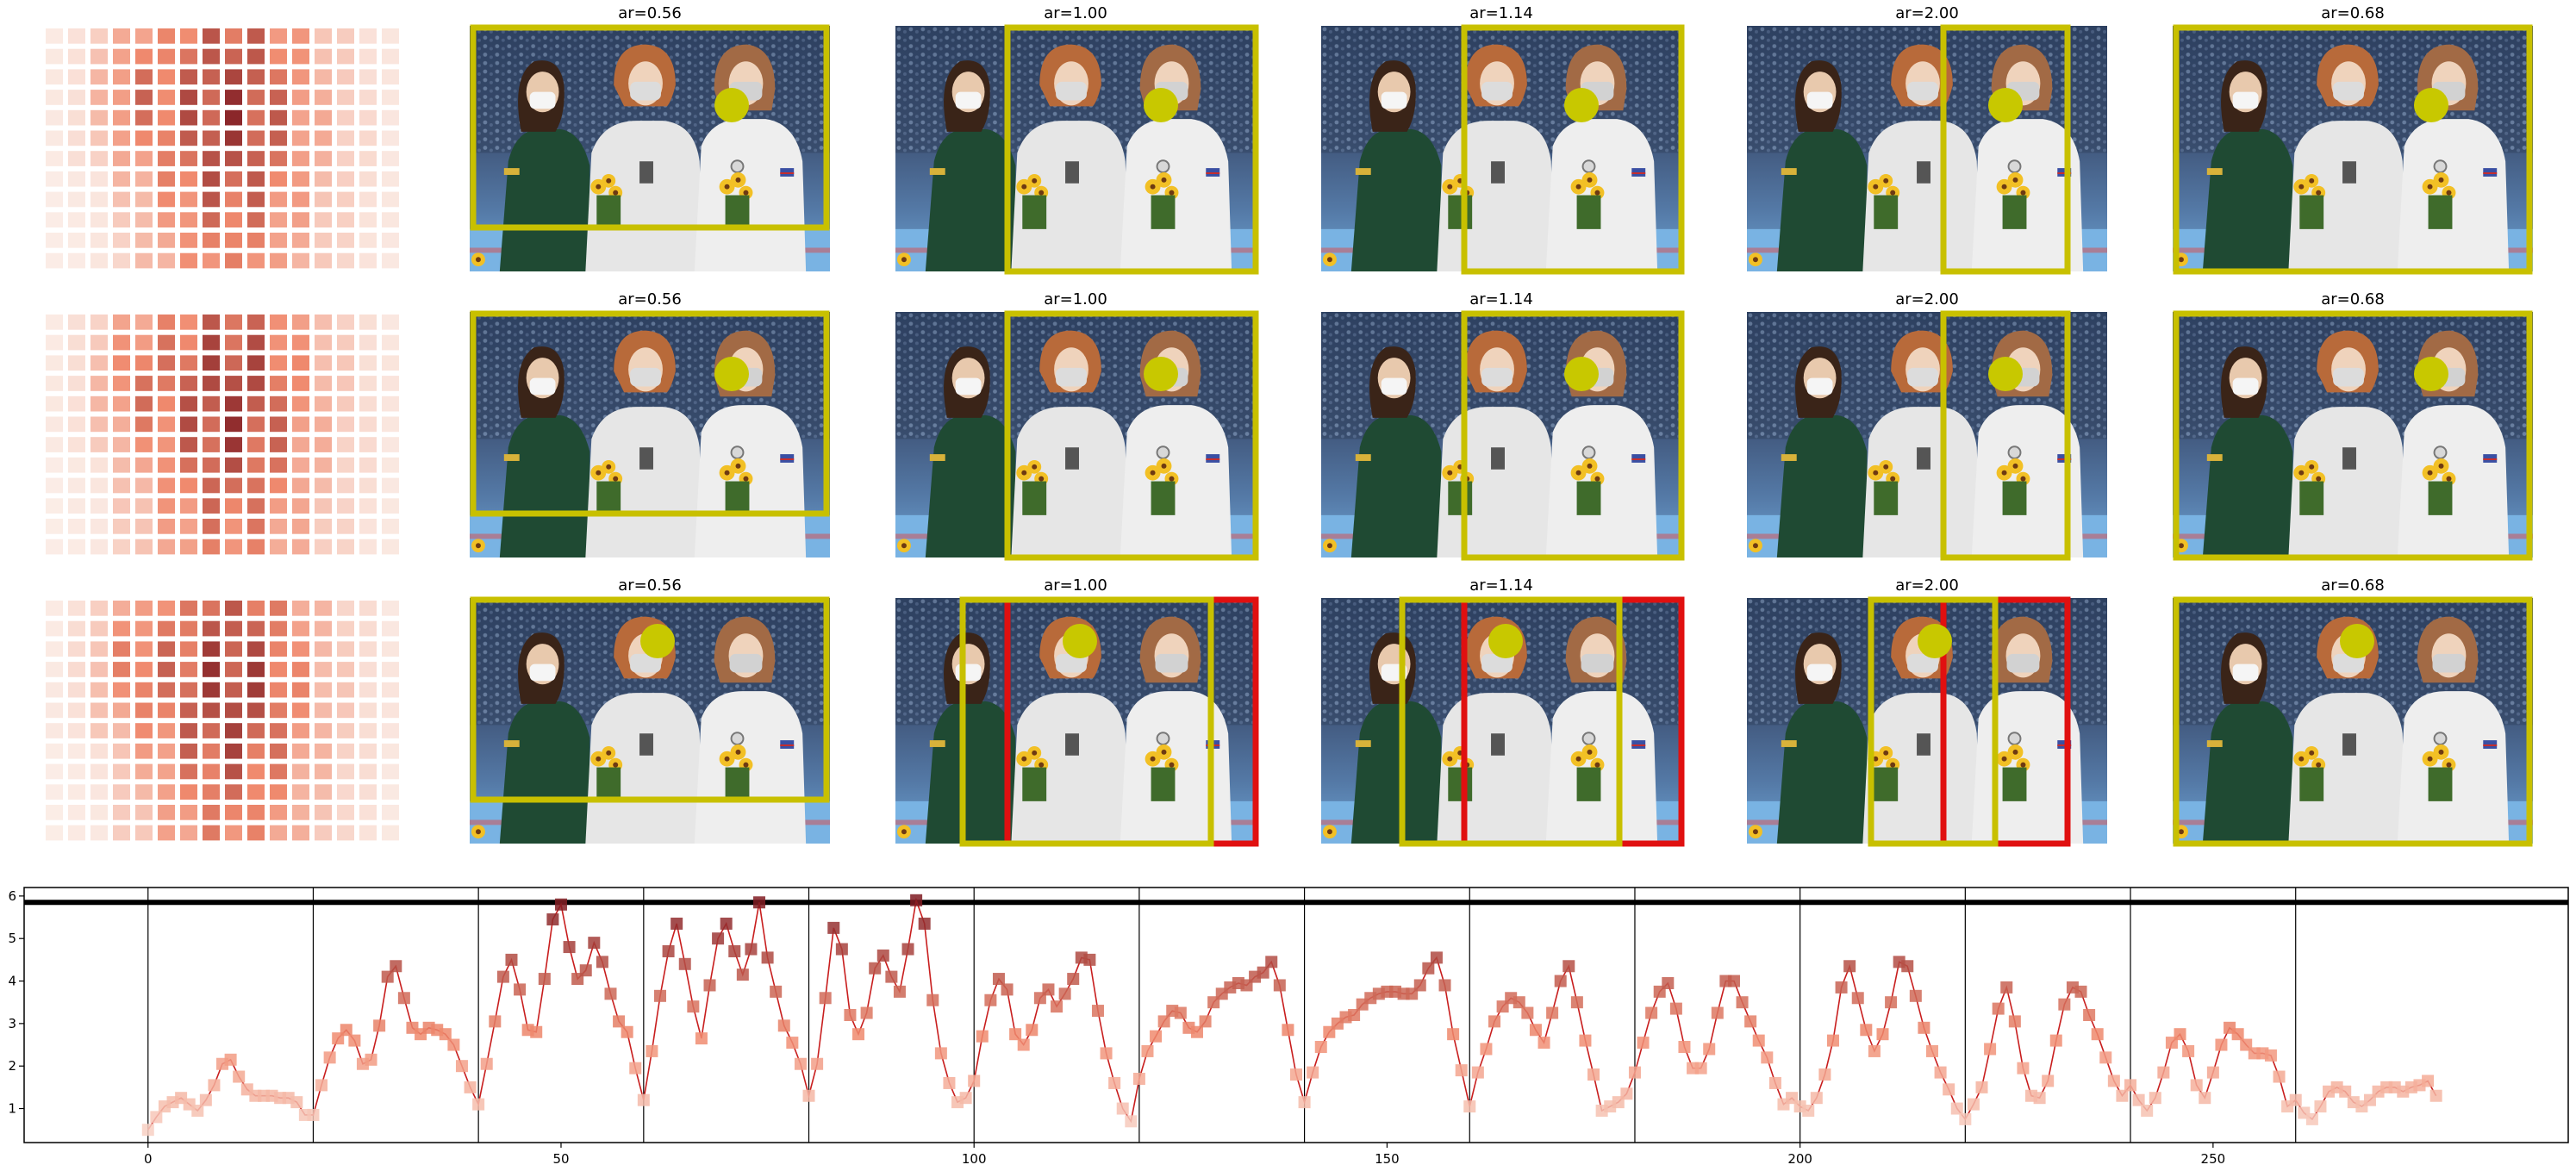  I want to click on focus-point, so click(1935, 641).